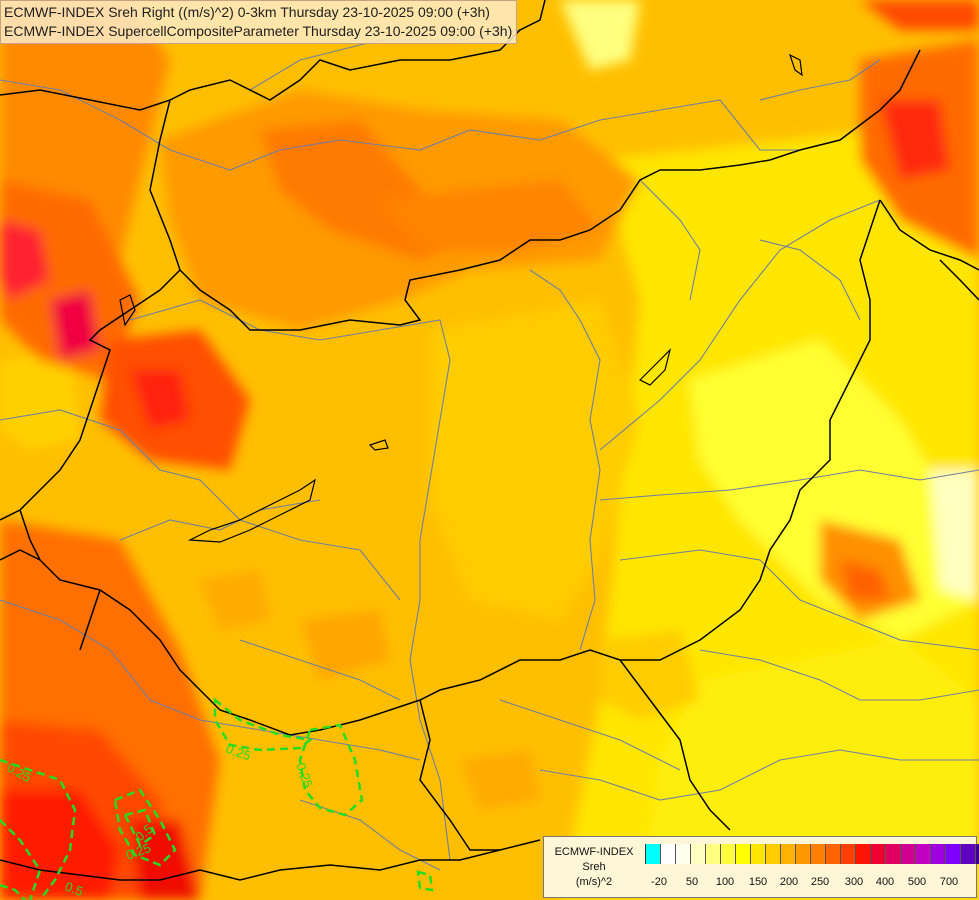 The height and width of the screenshot is (900, 979). I want to click on legend-swatches, so click(812, 854).